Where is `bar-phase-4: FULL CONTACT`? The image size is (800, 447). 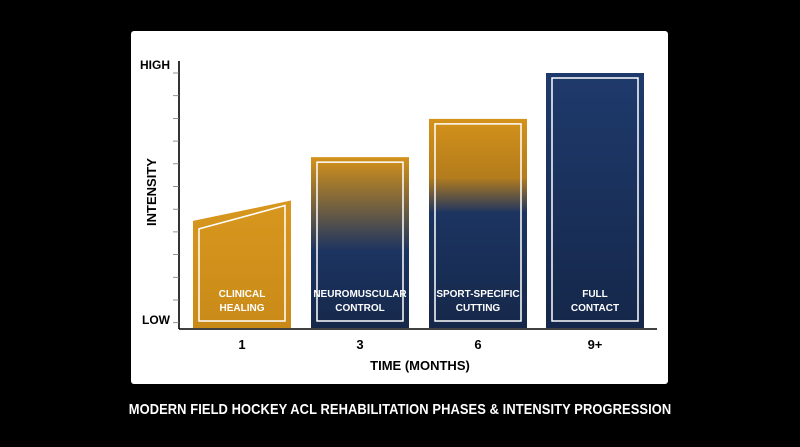 bar-phase-4: FULL CONTACT is located at coordinates (595, 200).